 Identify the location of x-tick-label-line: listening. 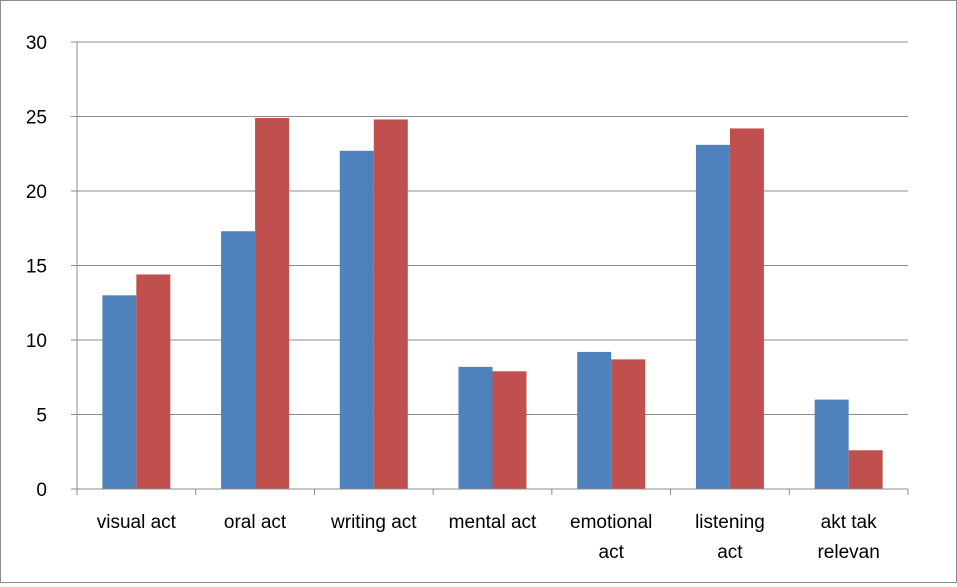
(730, 522).